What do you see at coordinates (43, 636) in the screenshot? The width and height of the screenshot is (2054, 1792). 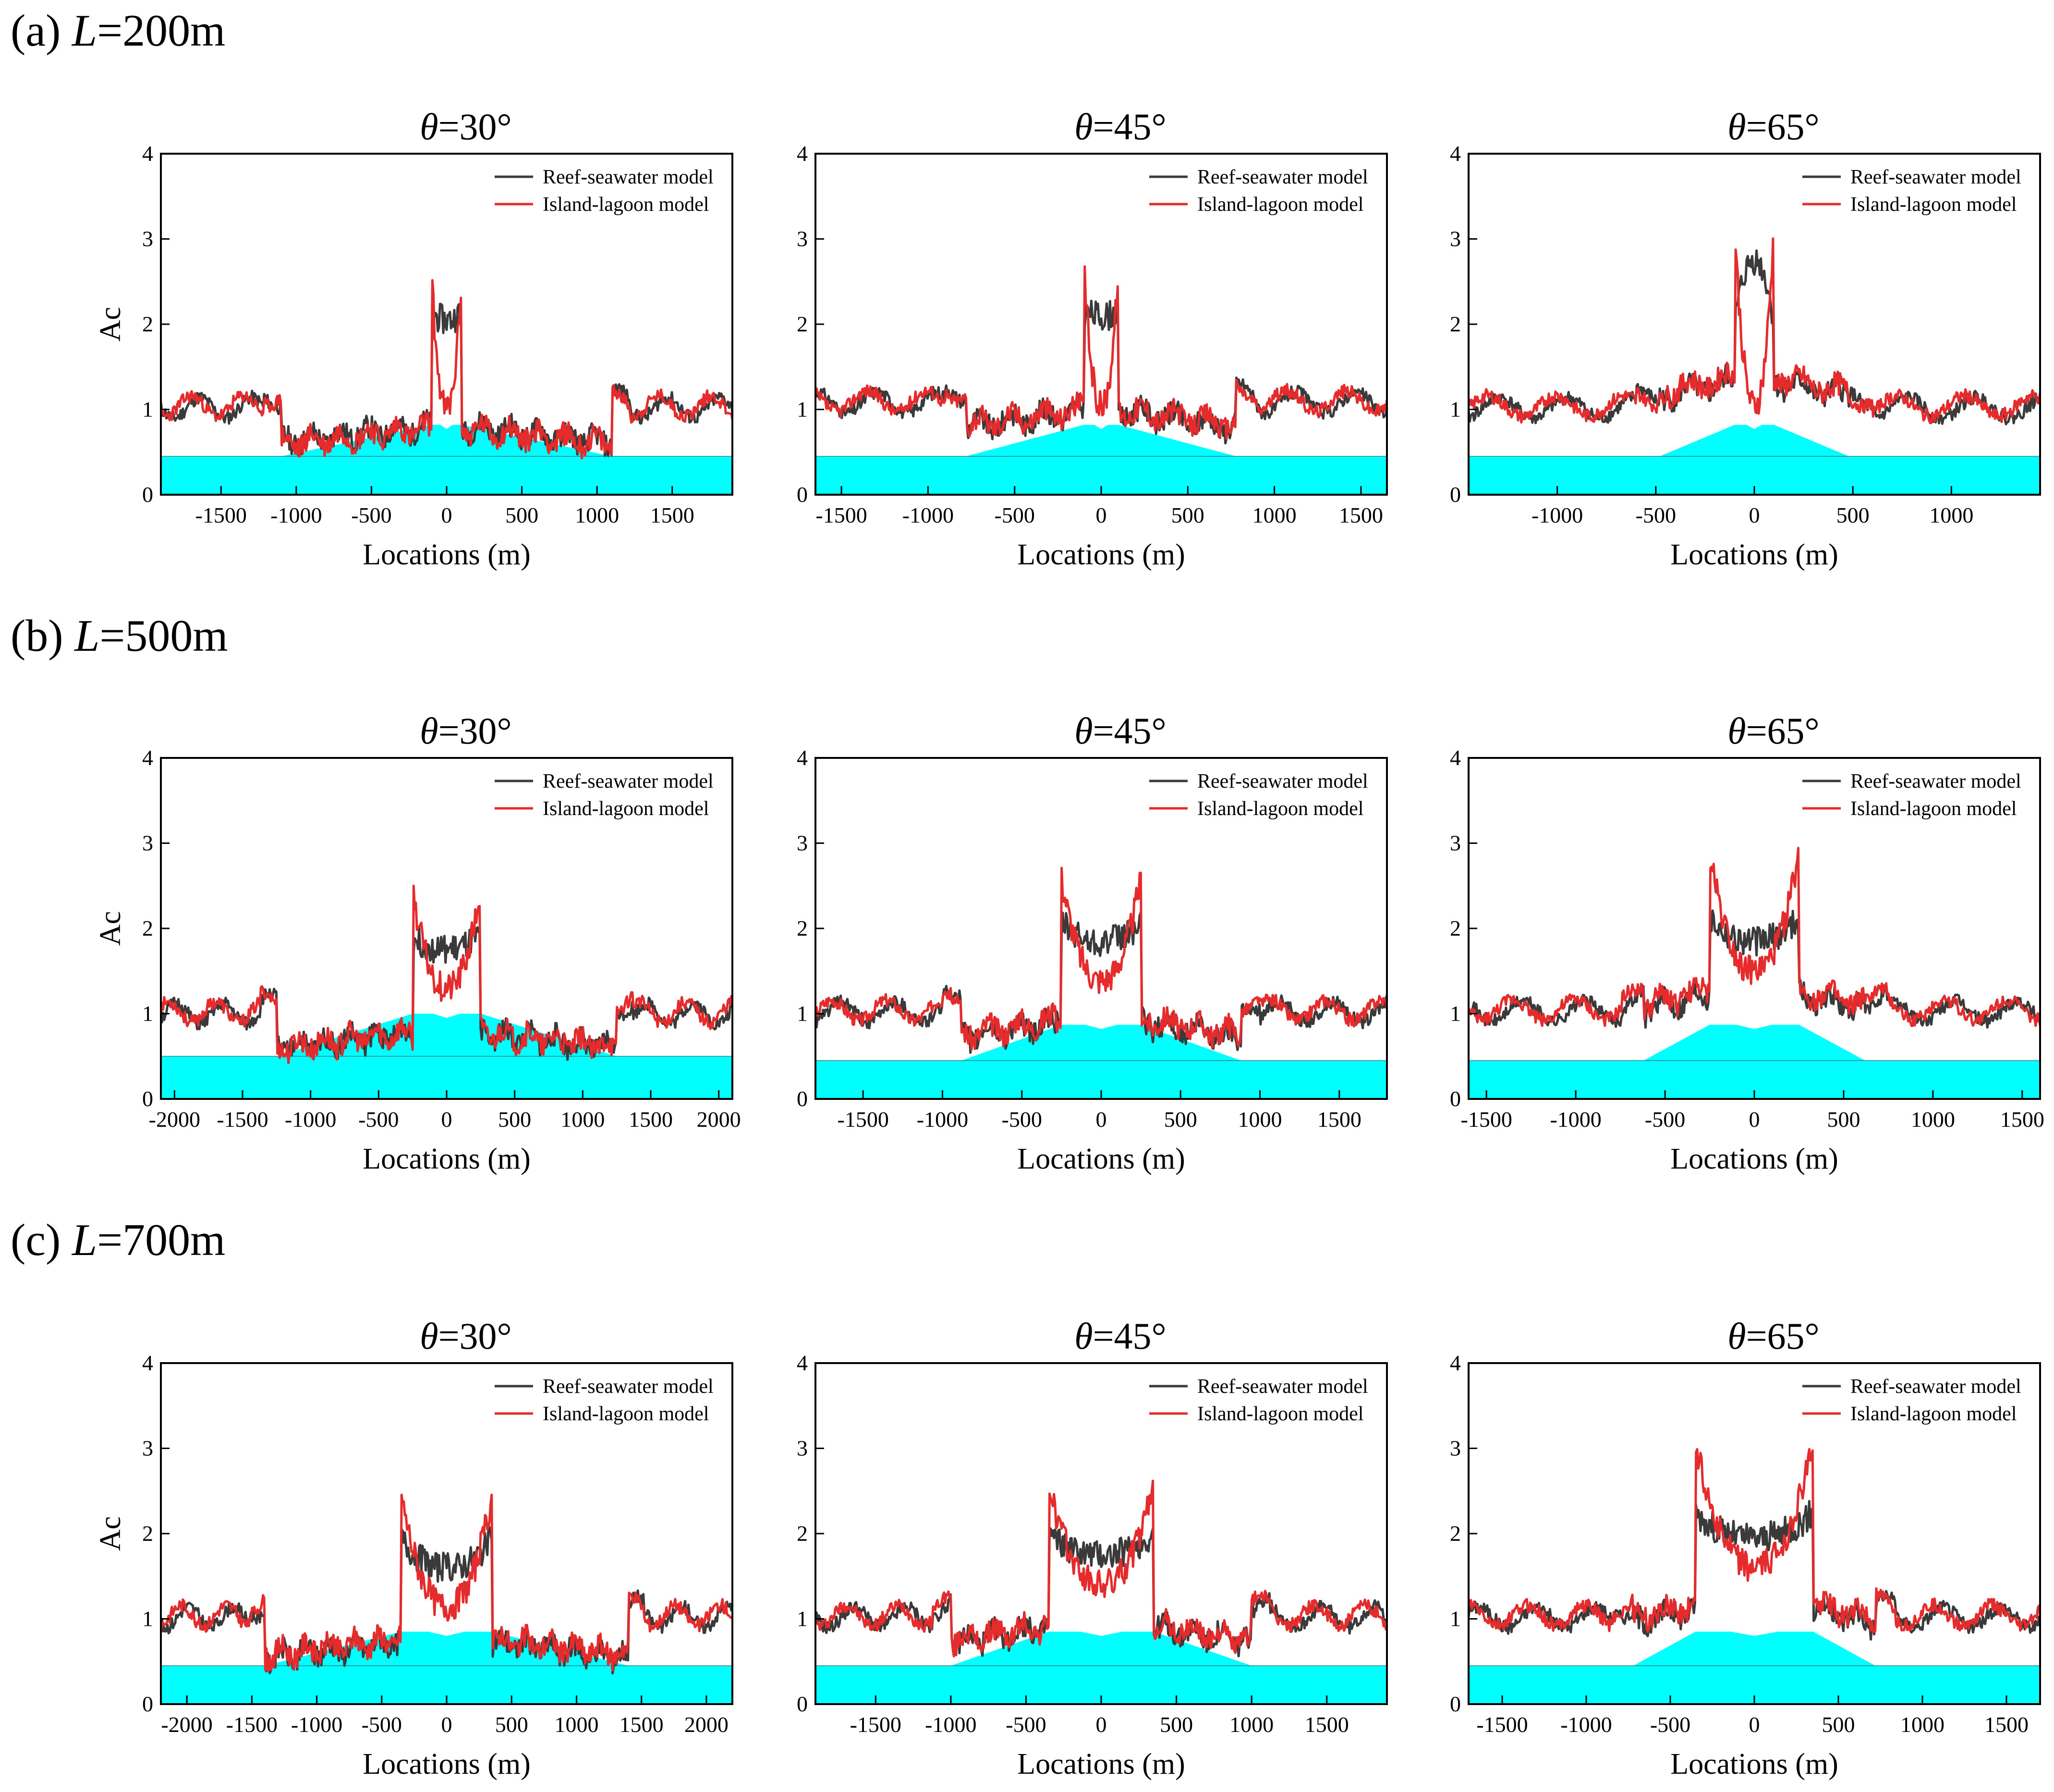 I see `row-label-prefix: (b)` at bounding box center [43, 636].